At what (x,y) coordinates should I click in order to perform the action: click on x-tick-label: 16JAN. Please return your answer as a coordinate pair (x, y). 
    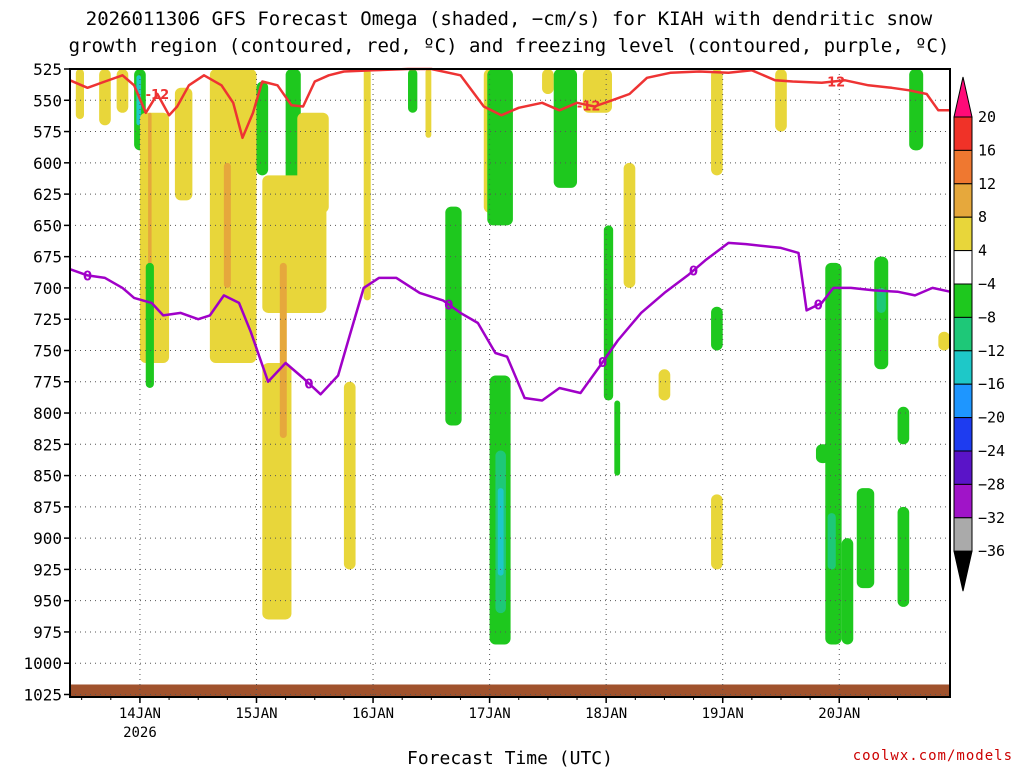
    Looking at the image, I should click on (373, 714).